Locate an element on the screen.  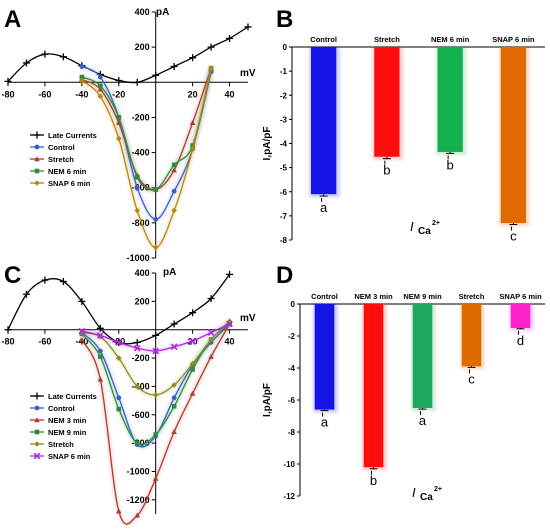
y-tick-label: -3 is located at coordinates (284, 119).